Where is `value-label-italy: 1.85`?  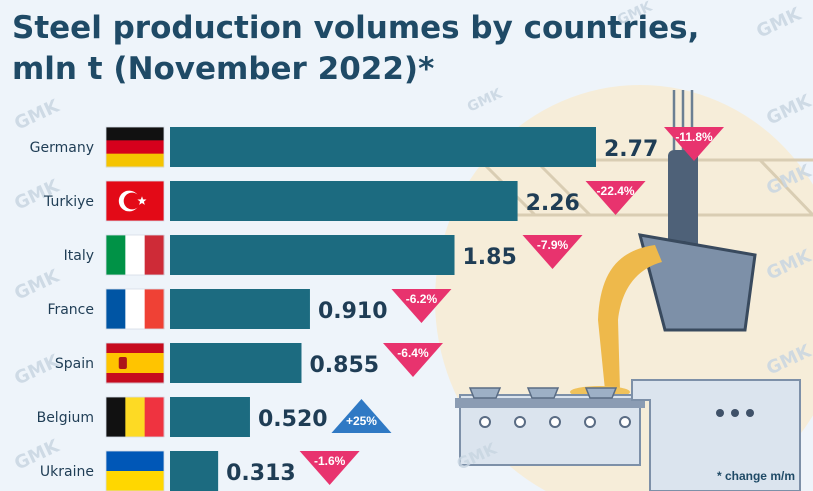 value-label-italy: 1.85 is located at coordinates (490, 257).